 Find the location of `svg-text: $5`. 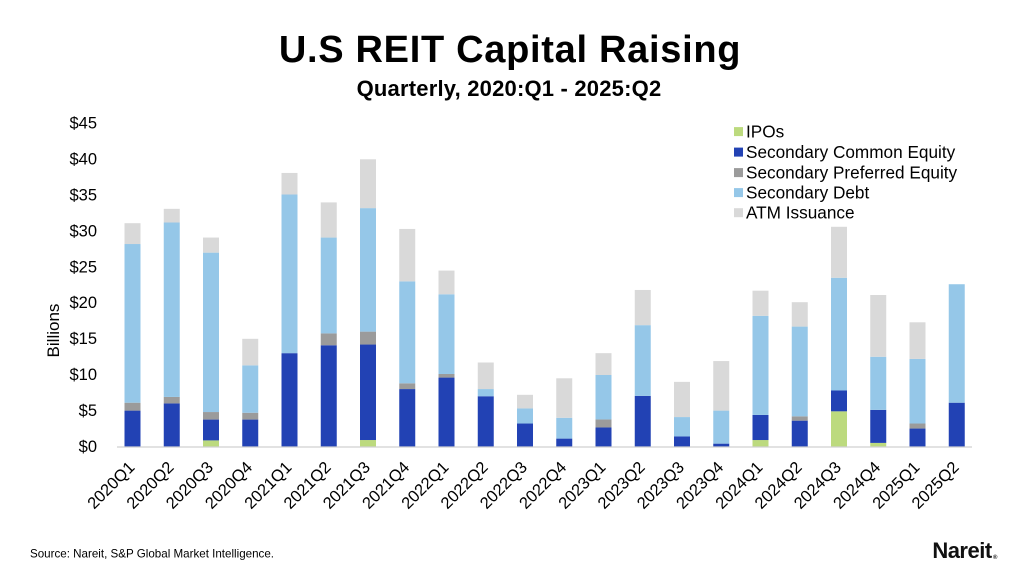

svg-text: $5 is located at coordinates (88, 411).